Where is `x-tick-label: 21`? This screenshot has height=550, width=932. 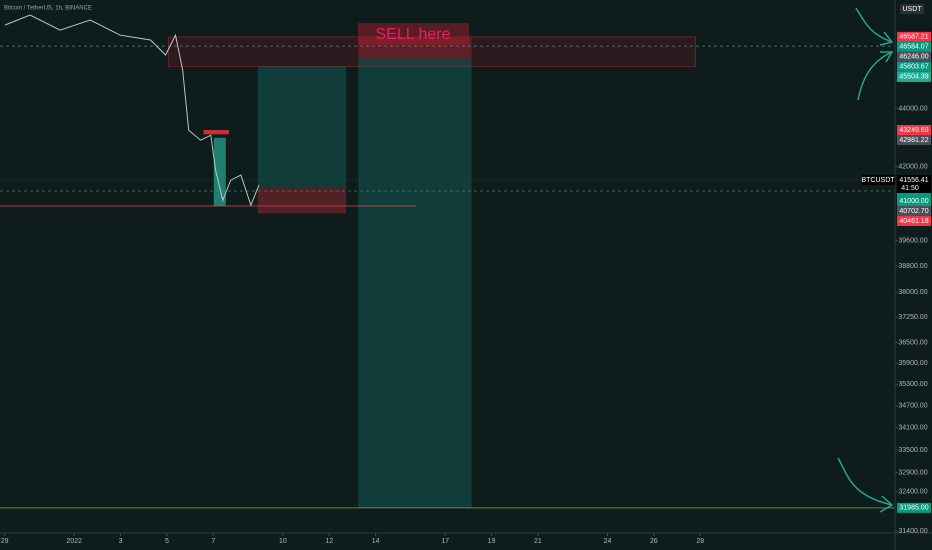
x-tick-label: 21 is located at coordinates (538, 541).